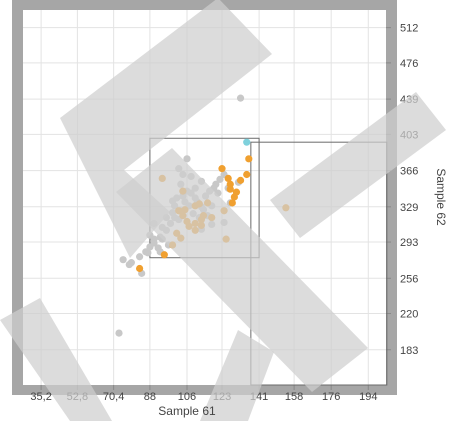  What do you see at coordinates (358, 165) in the screenshot?
I see `watermark-digit-4-tail` at bounding box center [358, 165].